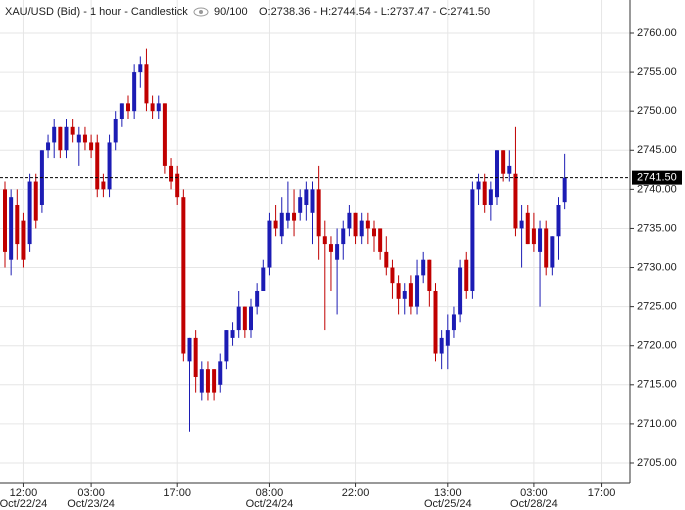  What do you see at coordinates (534, 504) in the screenshot?
I see `x-date-label: Oct/28/24` at bounding box center [534, 504].